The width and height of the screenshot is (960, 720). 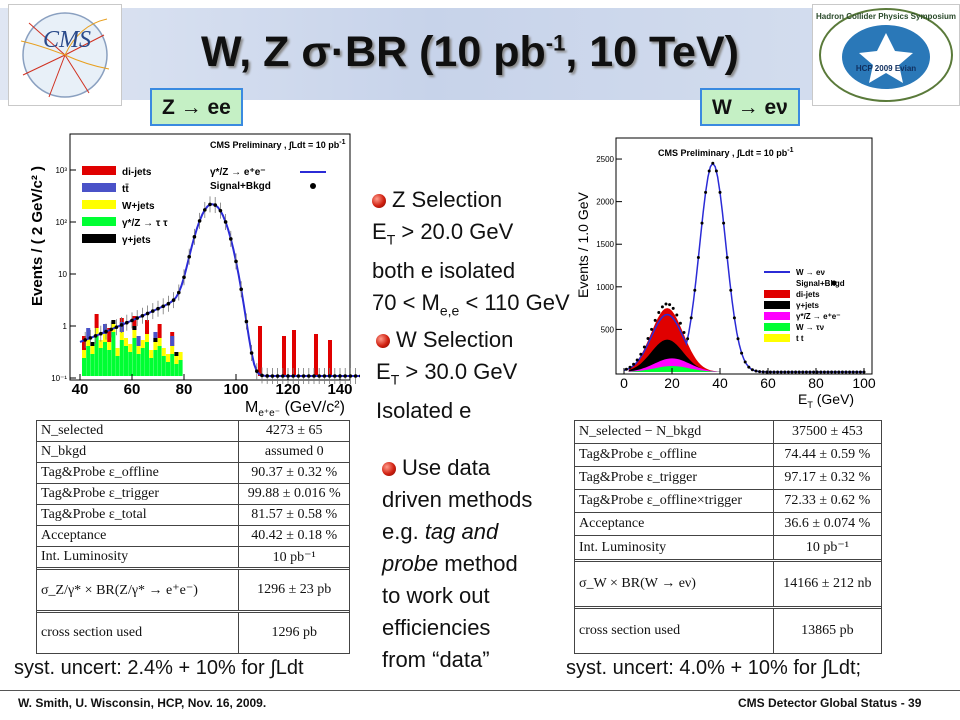 What do you see at coordinates (138, 431) in the screenshot?
I see `table-cell-label: N_selected` at bounding box center [138, 431].